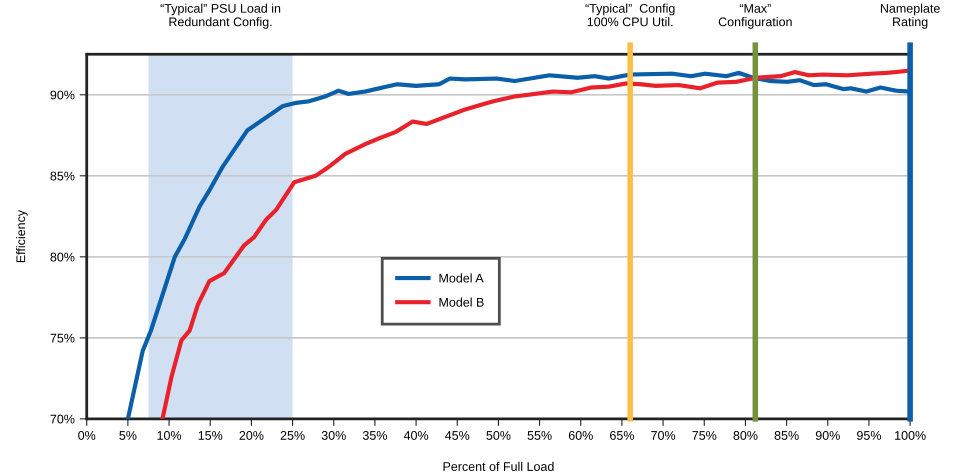 Image resolution: width=953 pixels, height=476 pixels. I want to click on x-tick-label: 5%, so click(127, 435).